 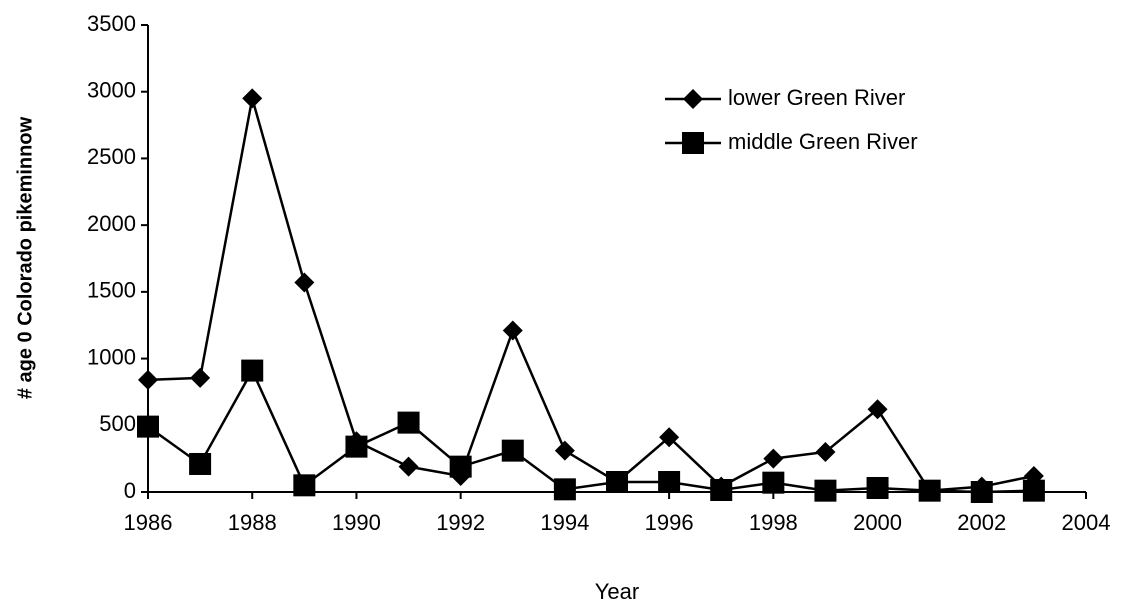 I want to click on x-tick-label: 2000, so click(x=877, y=522).